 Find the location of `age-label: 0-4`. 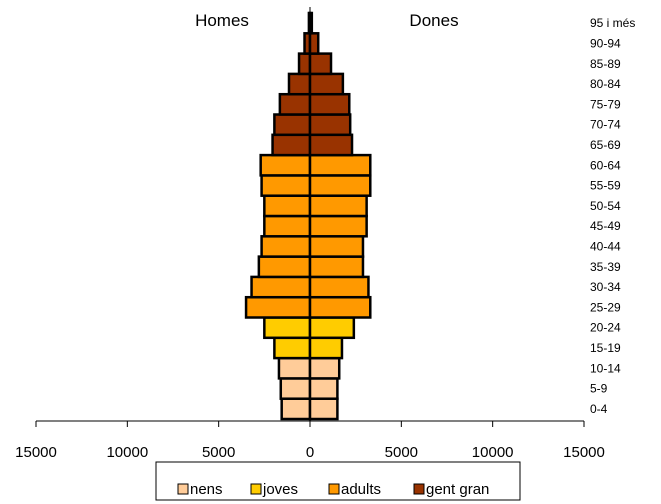

age-label: 0-4 is located at coordinates (599, 409).